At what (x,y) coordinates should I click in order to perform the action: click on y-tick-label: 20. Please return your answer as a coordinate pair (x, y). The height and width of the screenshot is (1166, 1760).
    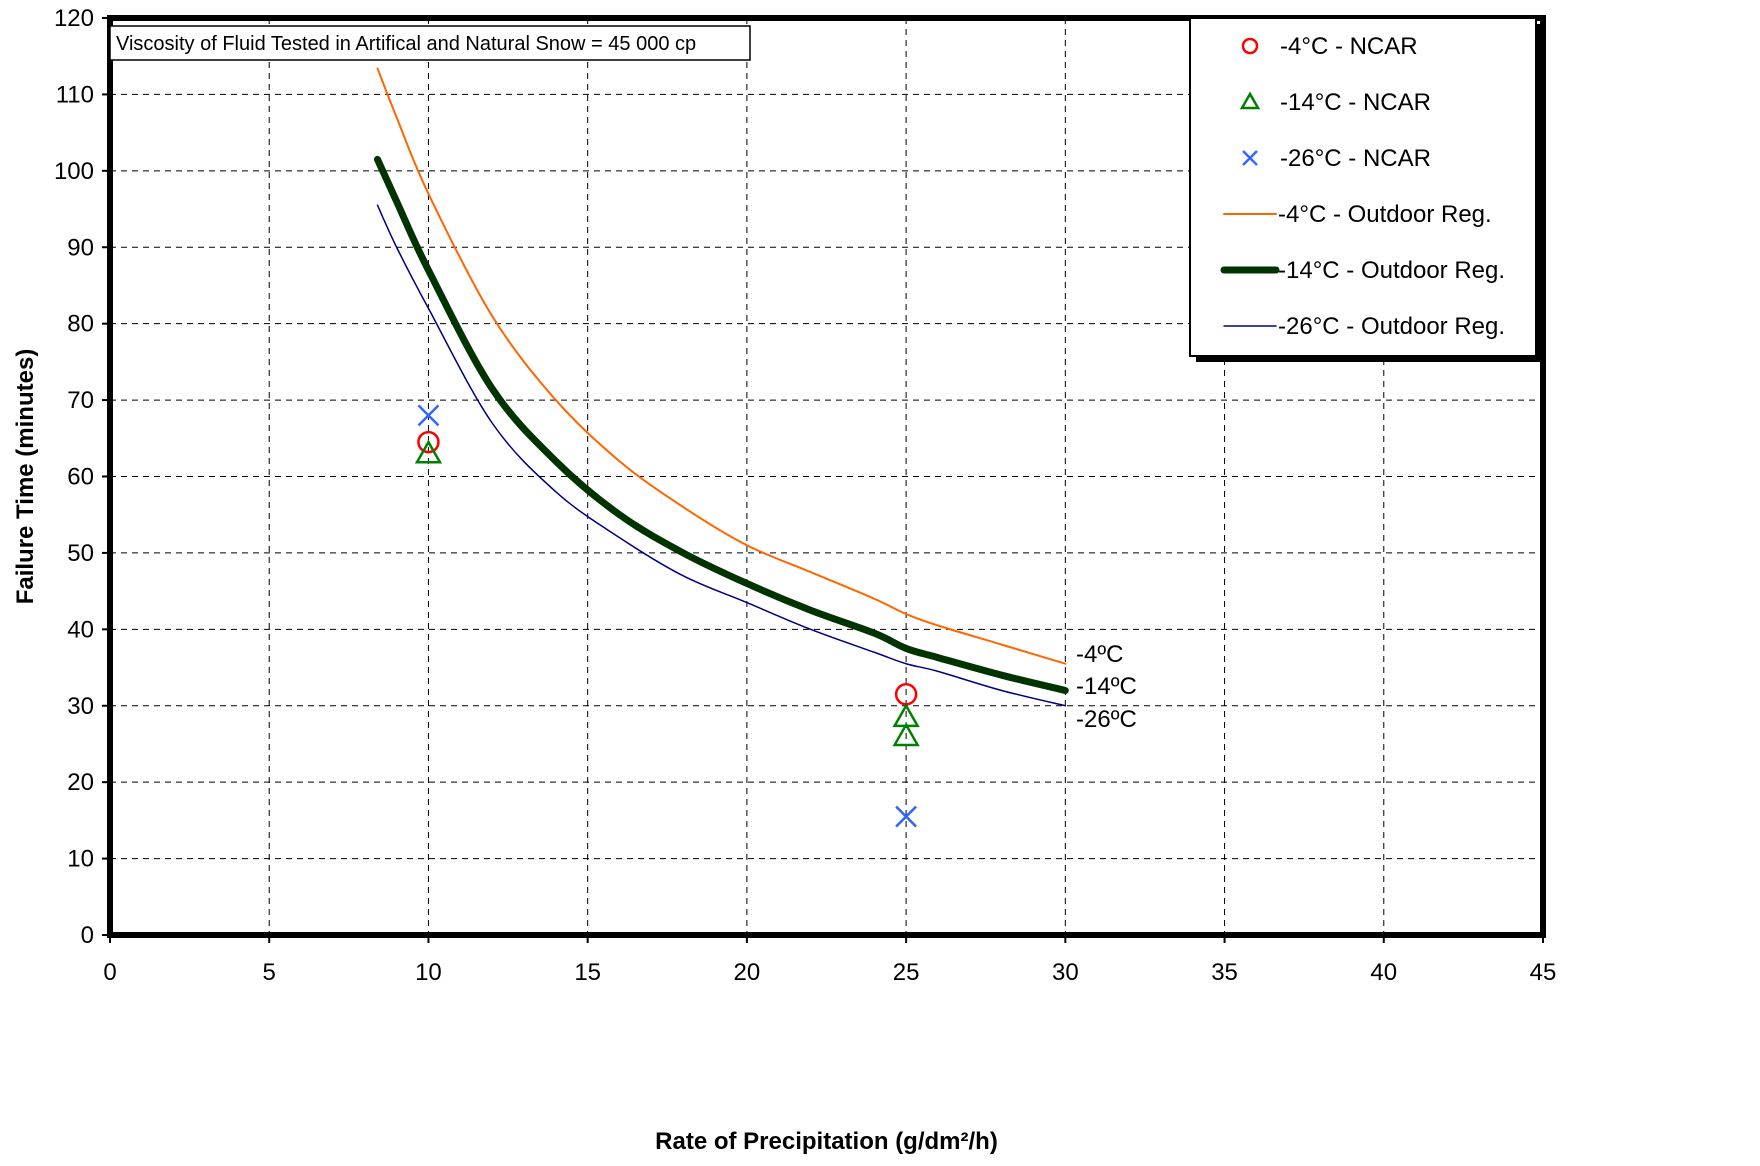
    Looking at the image, I should click on (80, 782).